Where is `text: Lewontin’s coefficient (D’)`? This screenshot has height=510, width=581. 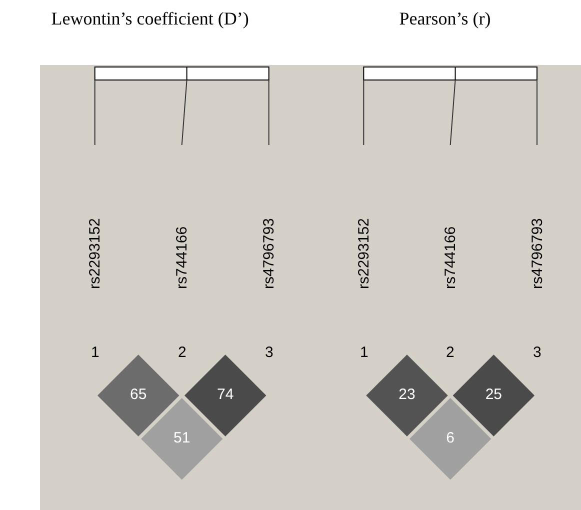 text: Lewontin’s coefficient (D’) is located at coordinates (150, 18).